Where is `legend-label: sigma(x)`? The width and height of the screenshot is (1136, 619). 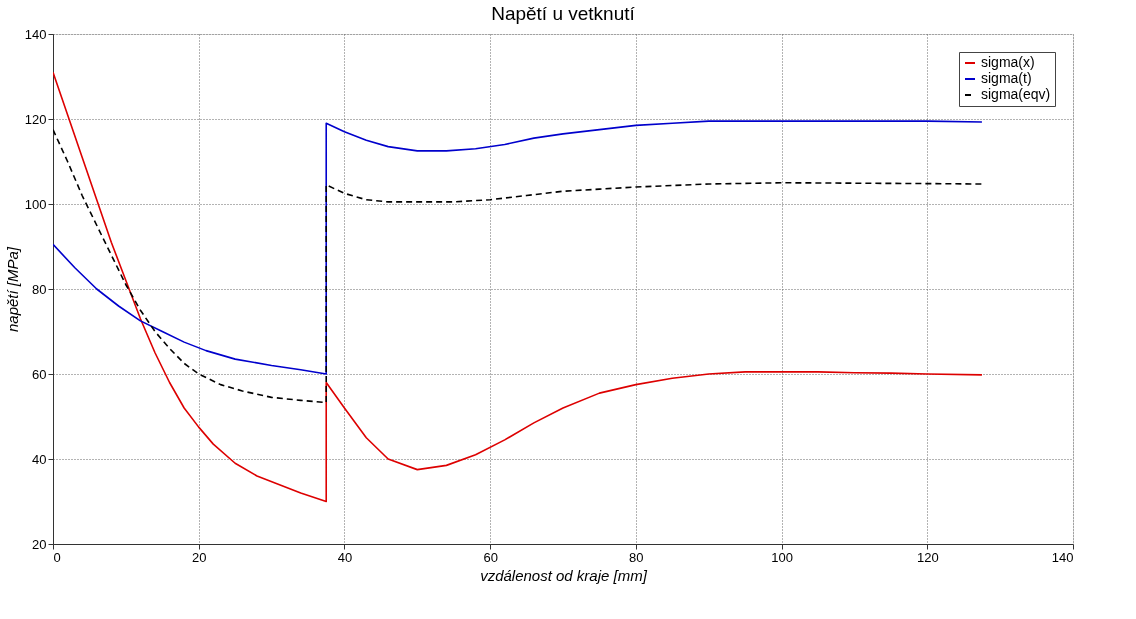 legend-label: sigma(x) is located at coordinates (1008, 62).